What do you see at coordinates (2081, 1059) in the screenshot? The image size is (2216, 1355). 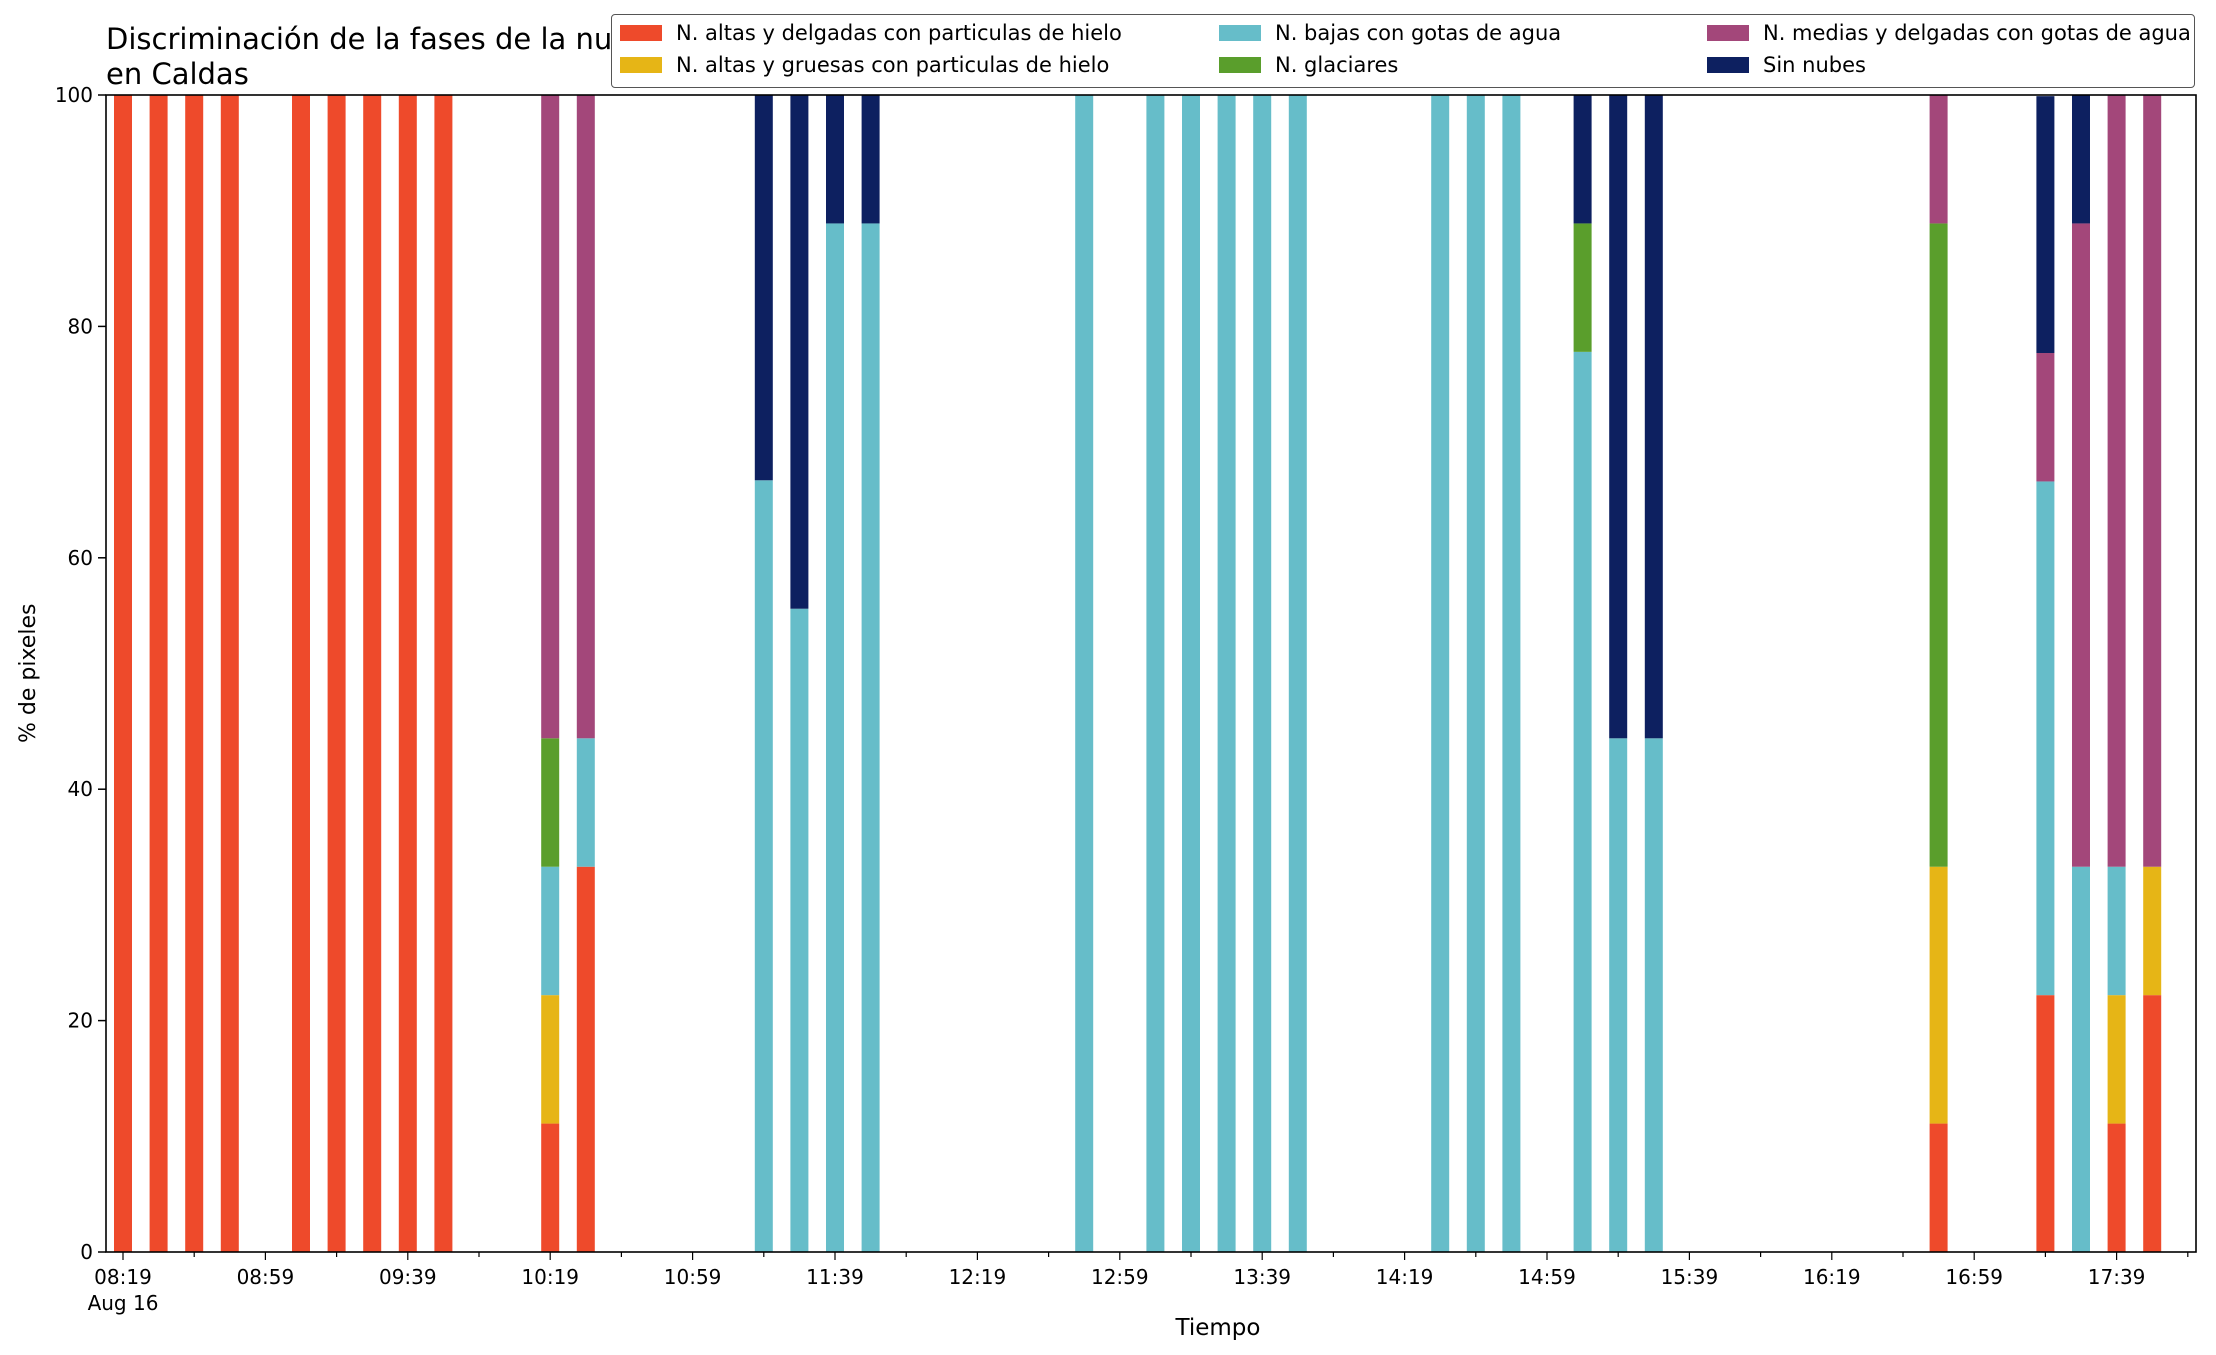 I see `bar-segment-1729-s2` at bounding box center [2081, 1059].